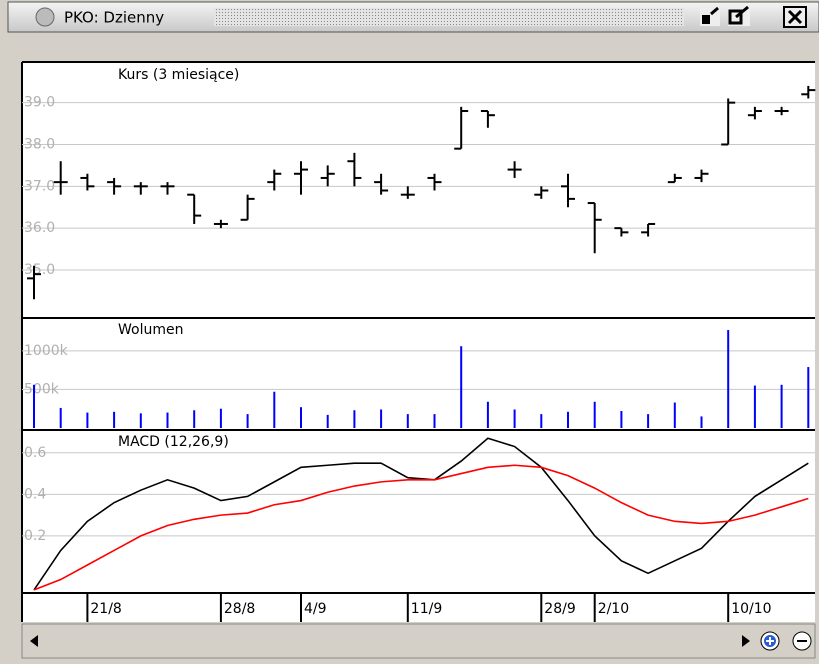 The width and height of the screenshot is (819, 664). I want to click on y-tick-label: 0.2, so click(35, 536).